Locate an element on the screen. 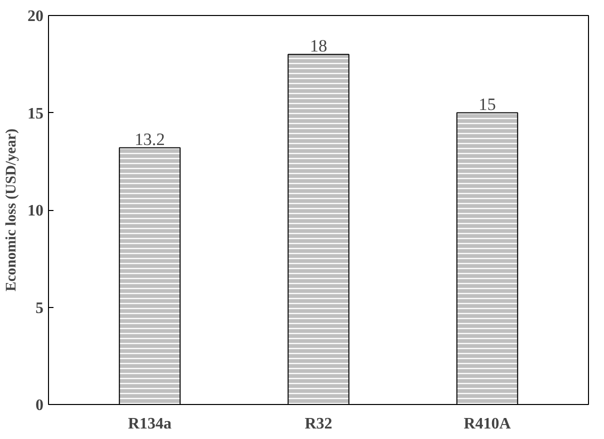 The width and height of the screenshot is (604, 439). y-tick-label: 0 is located at coordinates (40, 405).